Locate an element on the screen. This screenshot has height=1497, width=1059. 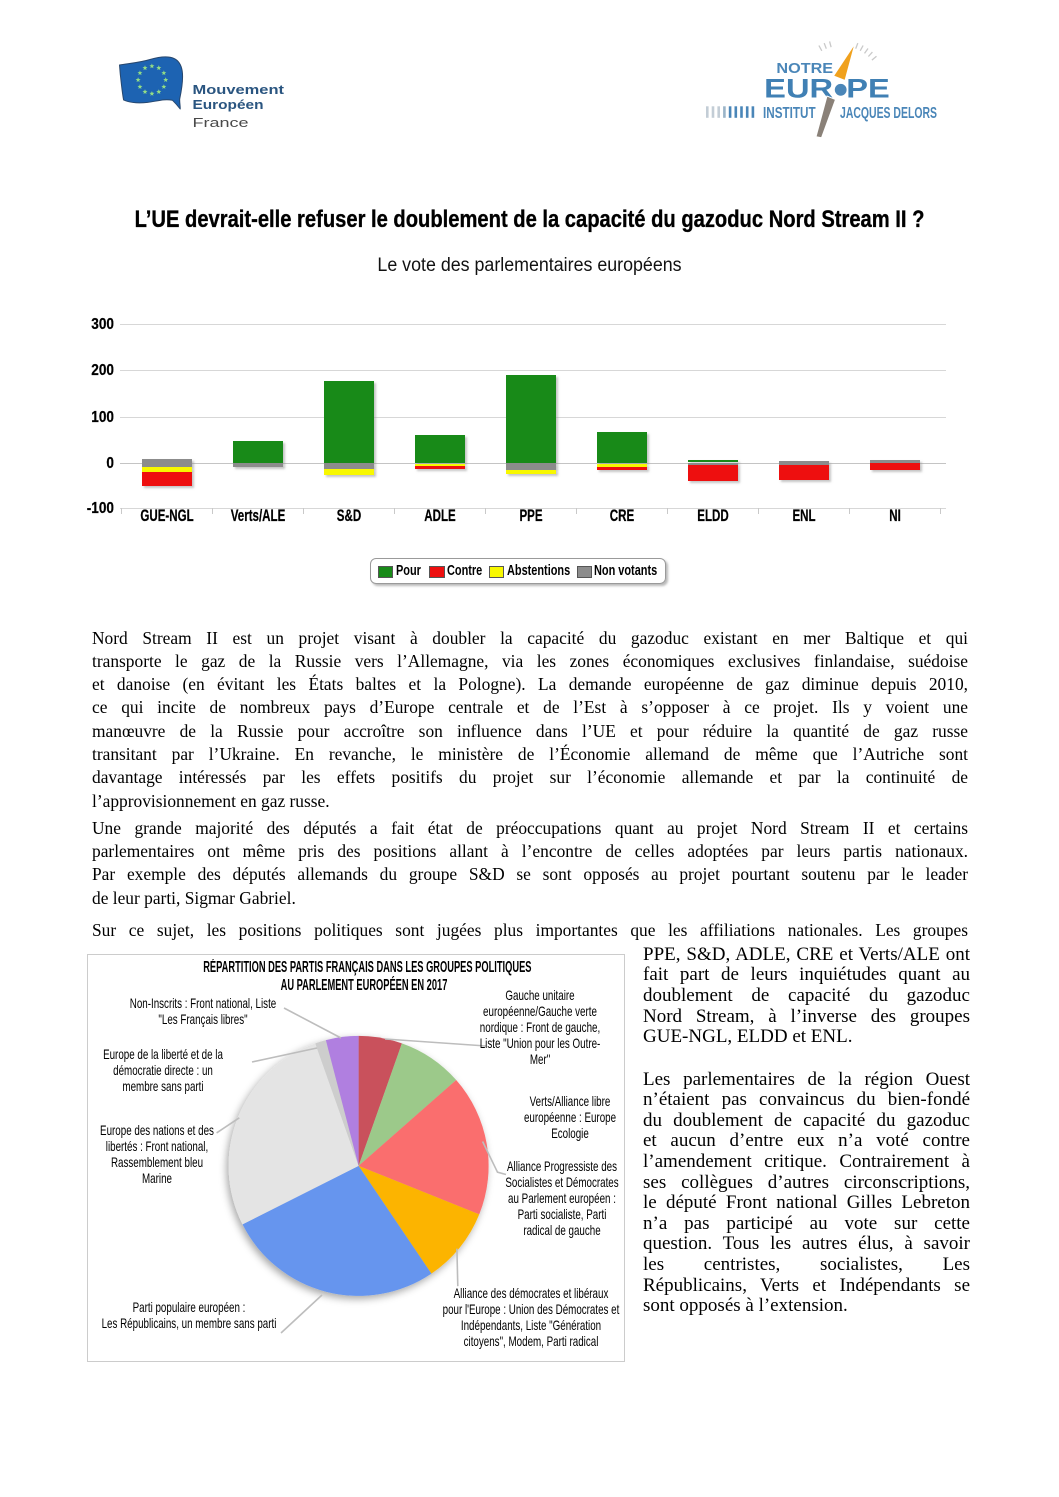
svg-text: JACQUES DELORS is located at coordinates (888, 113).